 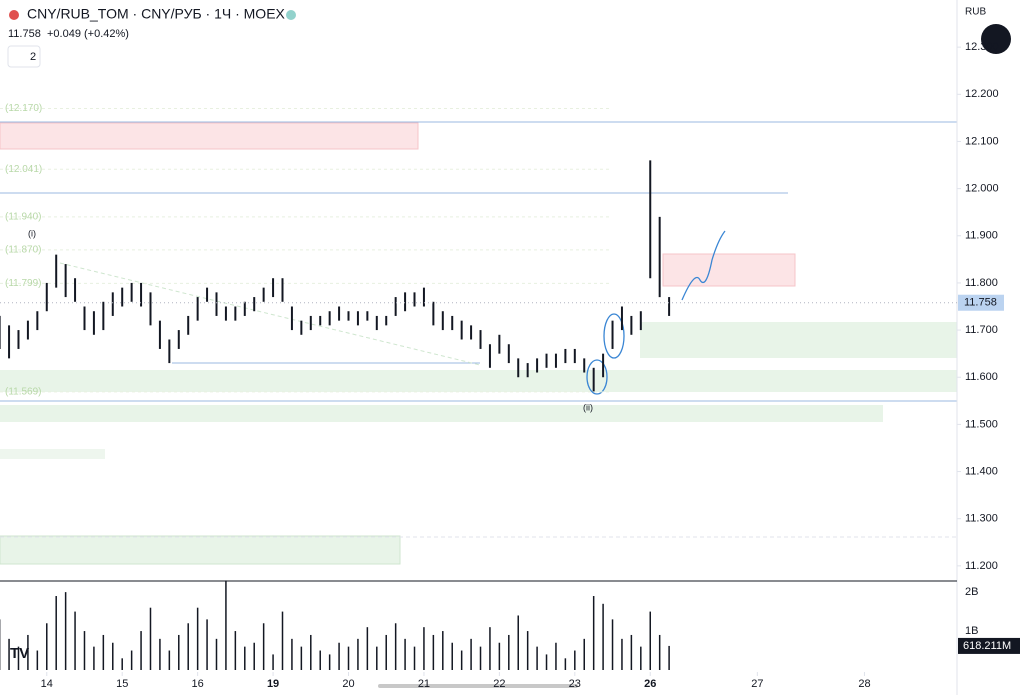 What do you see at coordinates (156, 14) in the screenshot?
I see `symbol-title: CNY/RUB_TOM · CNY/РУБ · 1Ч · MOEX` at bounding box center [156, 14].